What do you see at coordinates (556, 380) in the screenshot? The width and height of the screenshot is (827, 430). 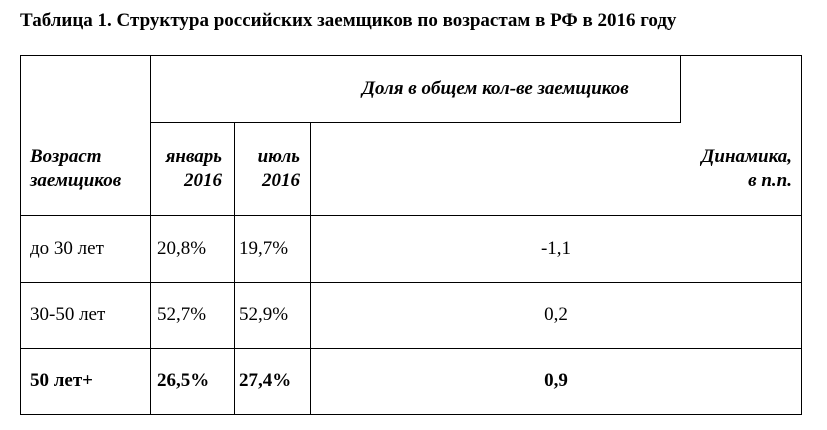 I see `cell: 0,9` at bounding box center [556, 380].